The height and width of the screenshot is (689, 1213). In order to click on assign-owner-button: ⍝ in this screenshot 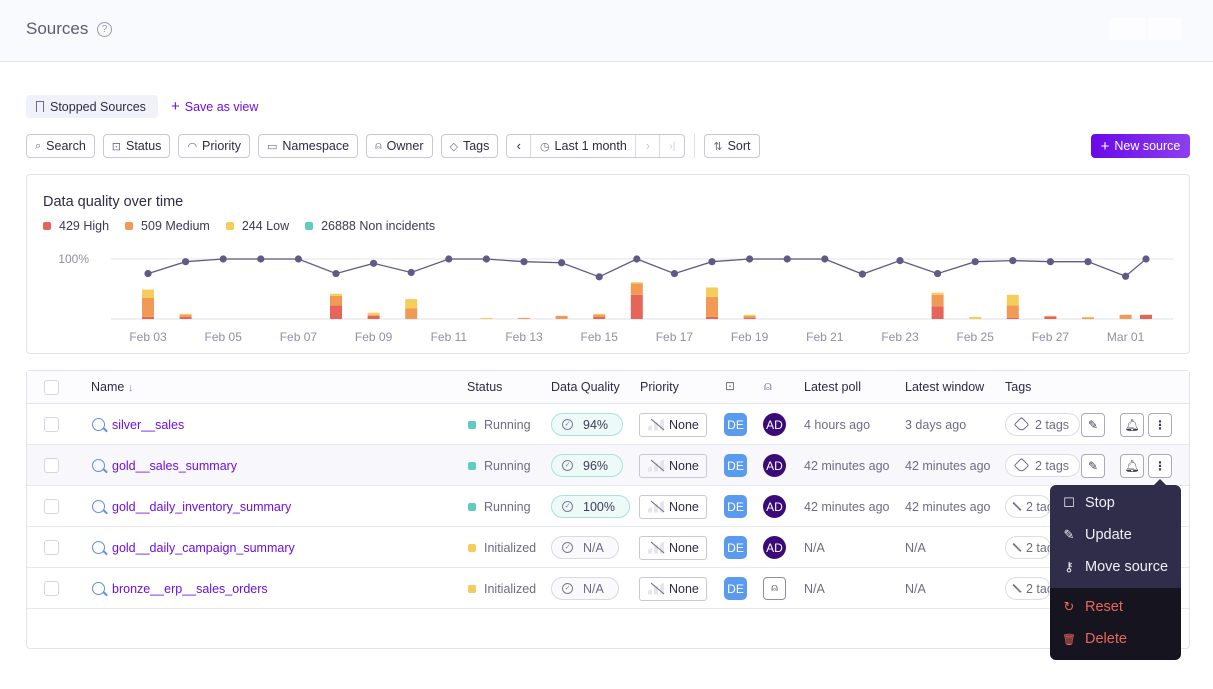, I will do `click(774, 588)`.